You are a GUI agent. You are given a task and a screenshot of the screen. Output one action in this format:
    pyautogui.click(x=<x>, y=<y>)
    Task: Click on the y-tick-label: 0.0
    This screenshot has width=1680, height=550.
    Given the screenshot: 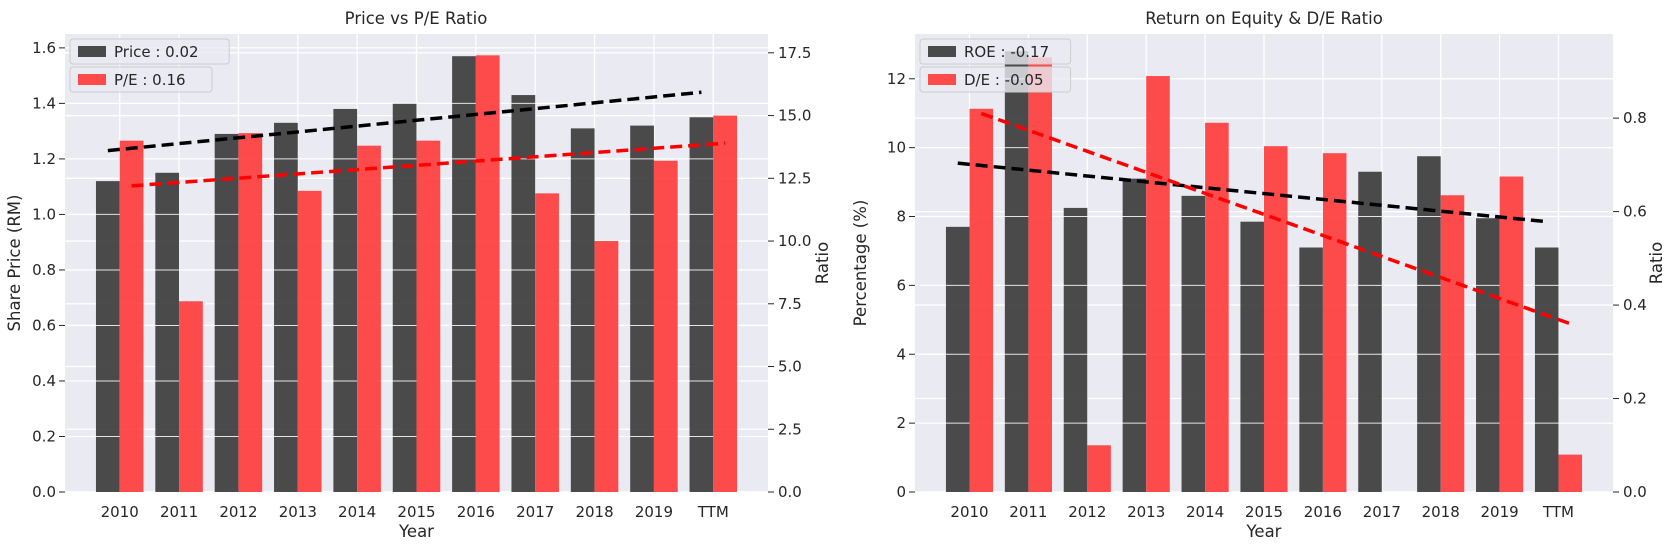 What is the action you would take?
    pyautogui.click(x=44, y=492)
    